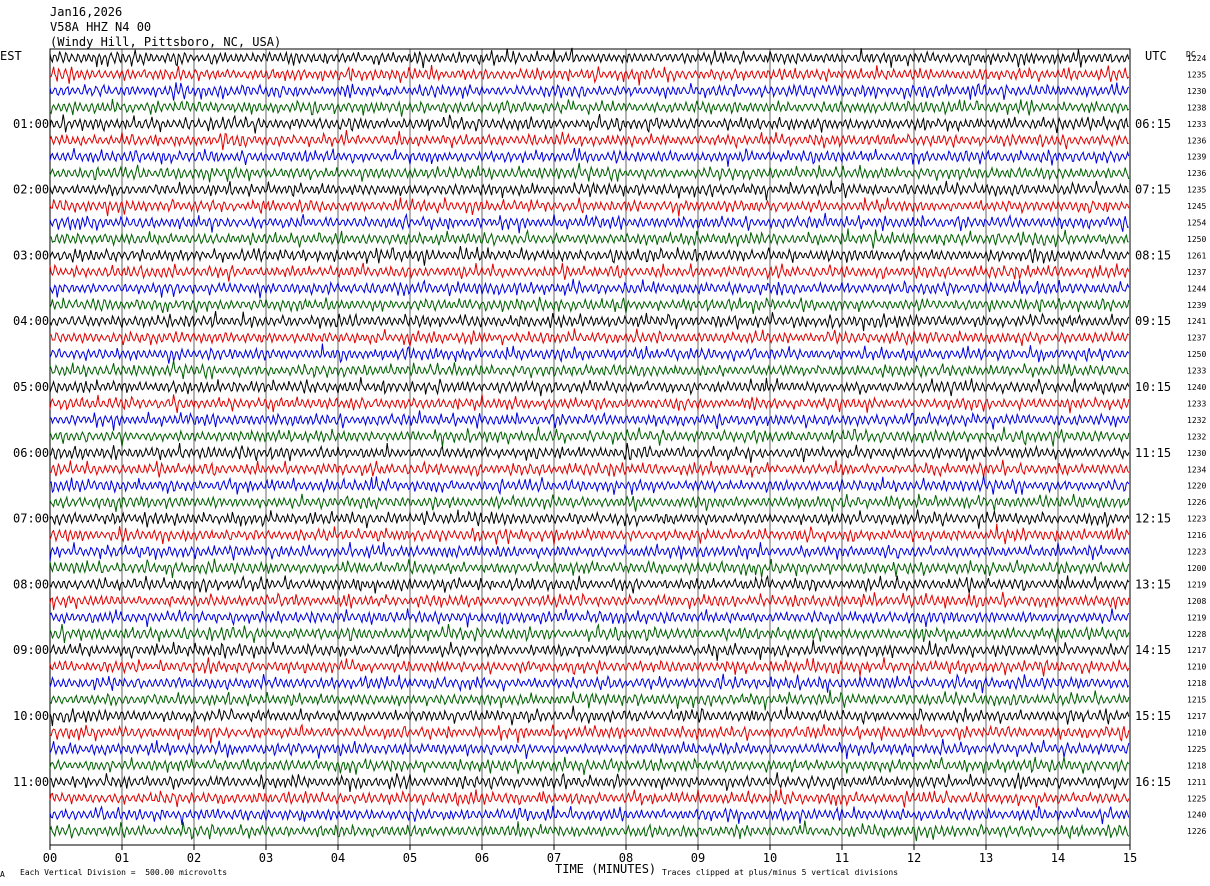  Describe the element at coordinates (266, 858) in the screenshot. I see `x-tick-label: 03` at that location.